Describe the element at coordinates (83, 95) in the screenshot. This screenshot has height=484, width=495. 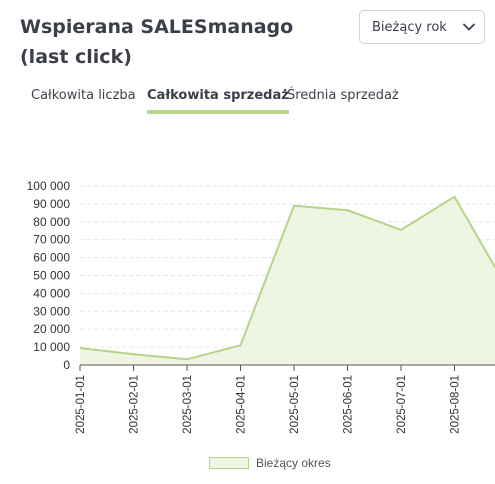
I see `tab-total-count: Całkowita liczba` at that location.